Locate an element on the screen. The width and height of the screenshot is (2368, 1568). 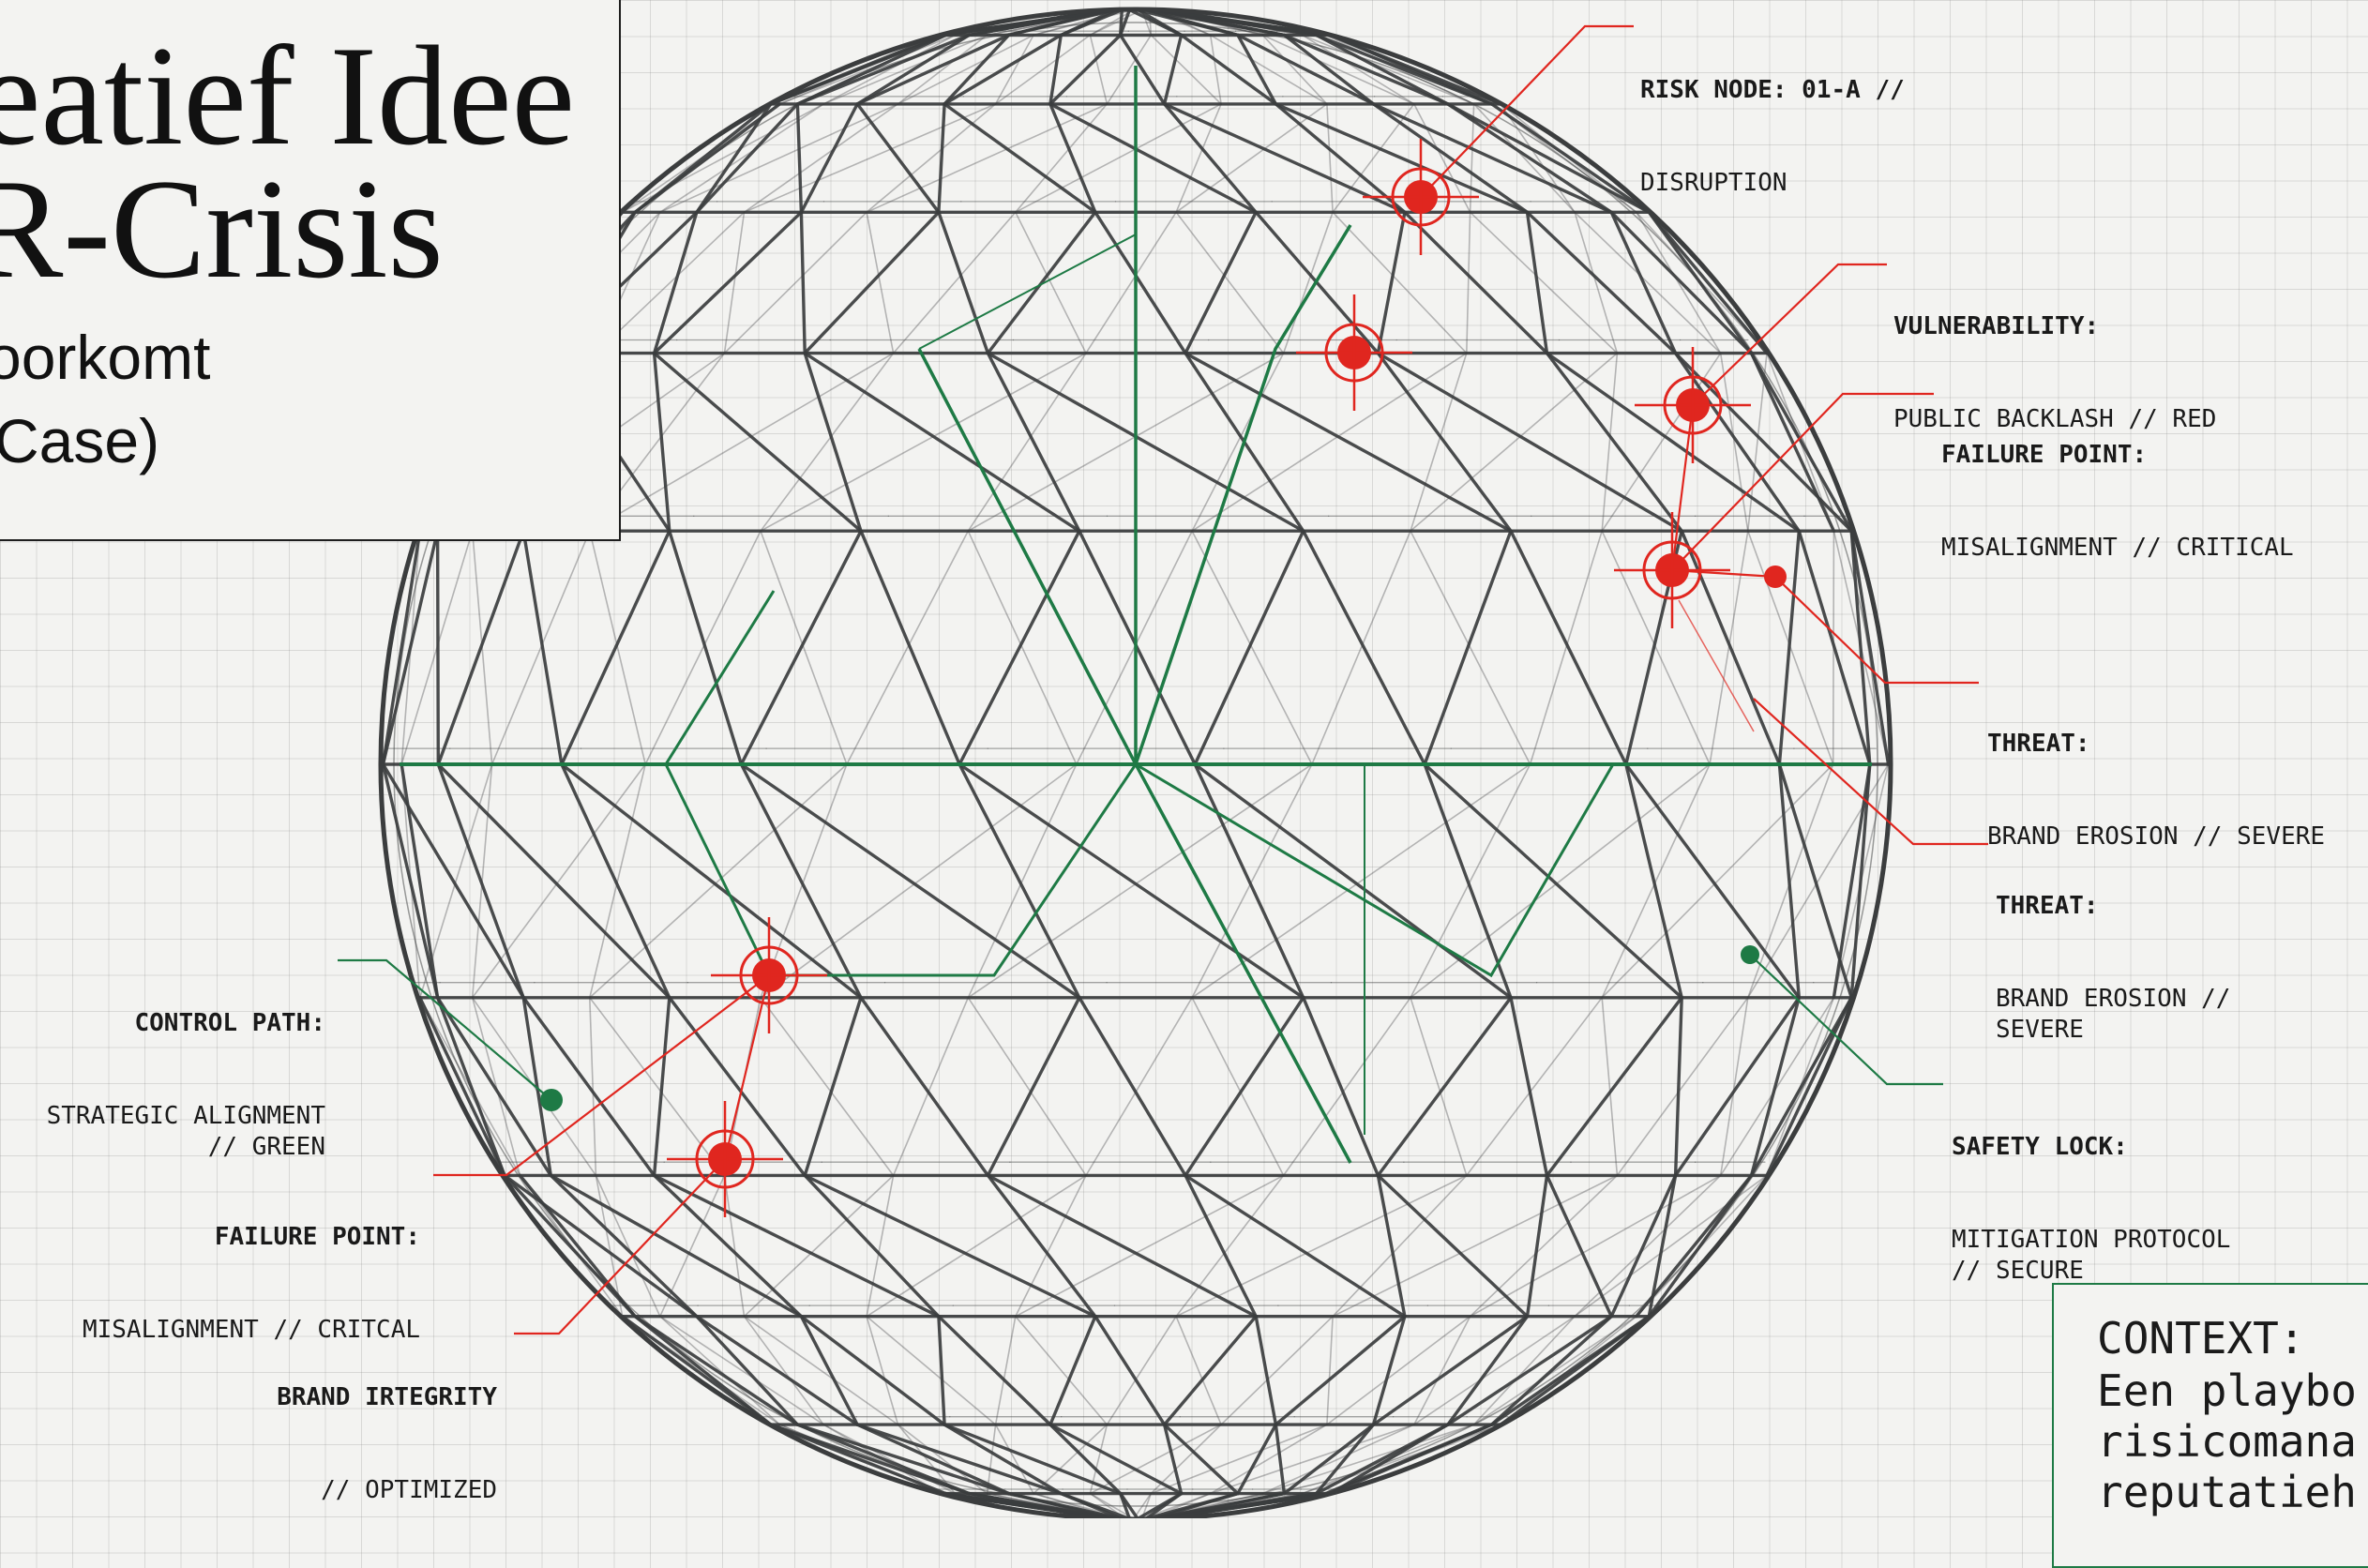
leader-failure-point-right is located at coordinates (1802, 481).